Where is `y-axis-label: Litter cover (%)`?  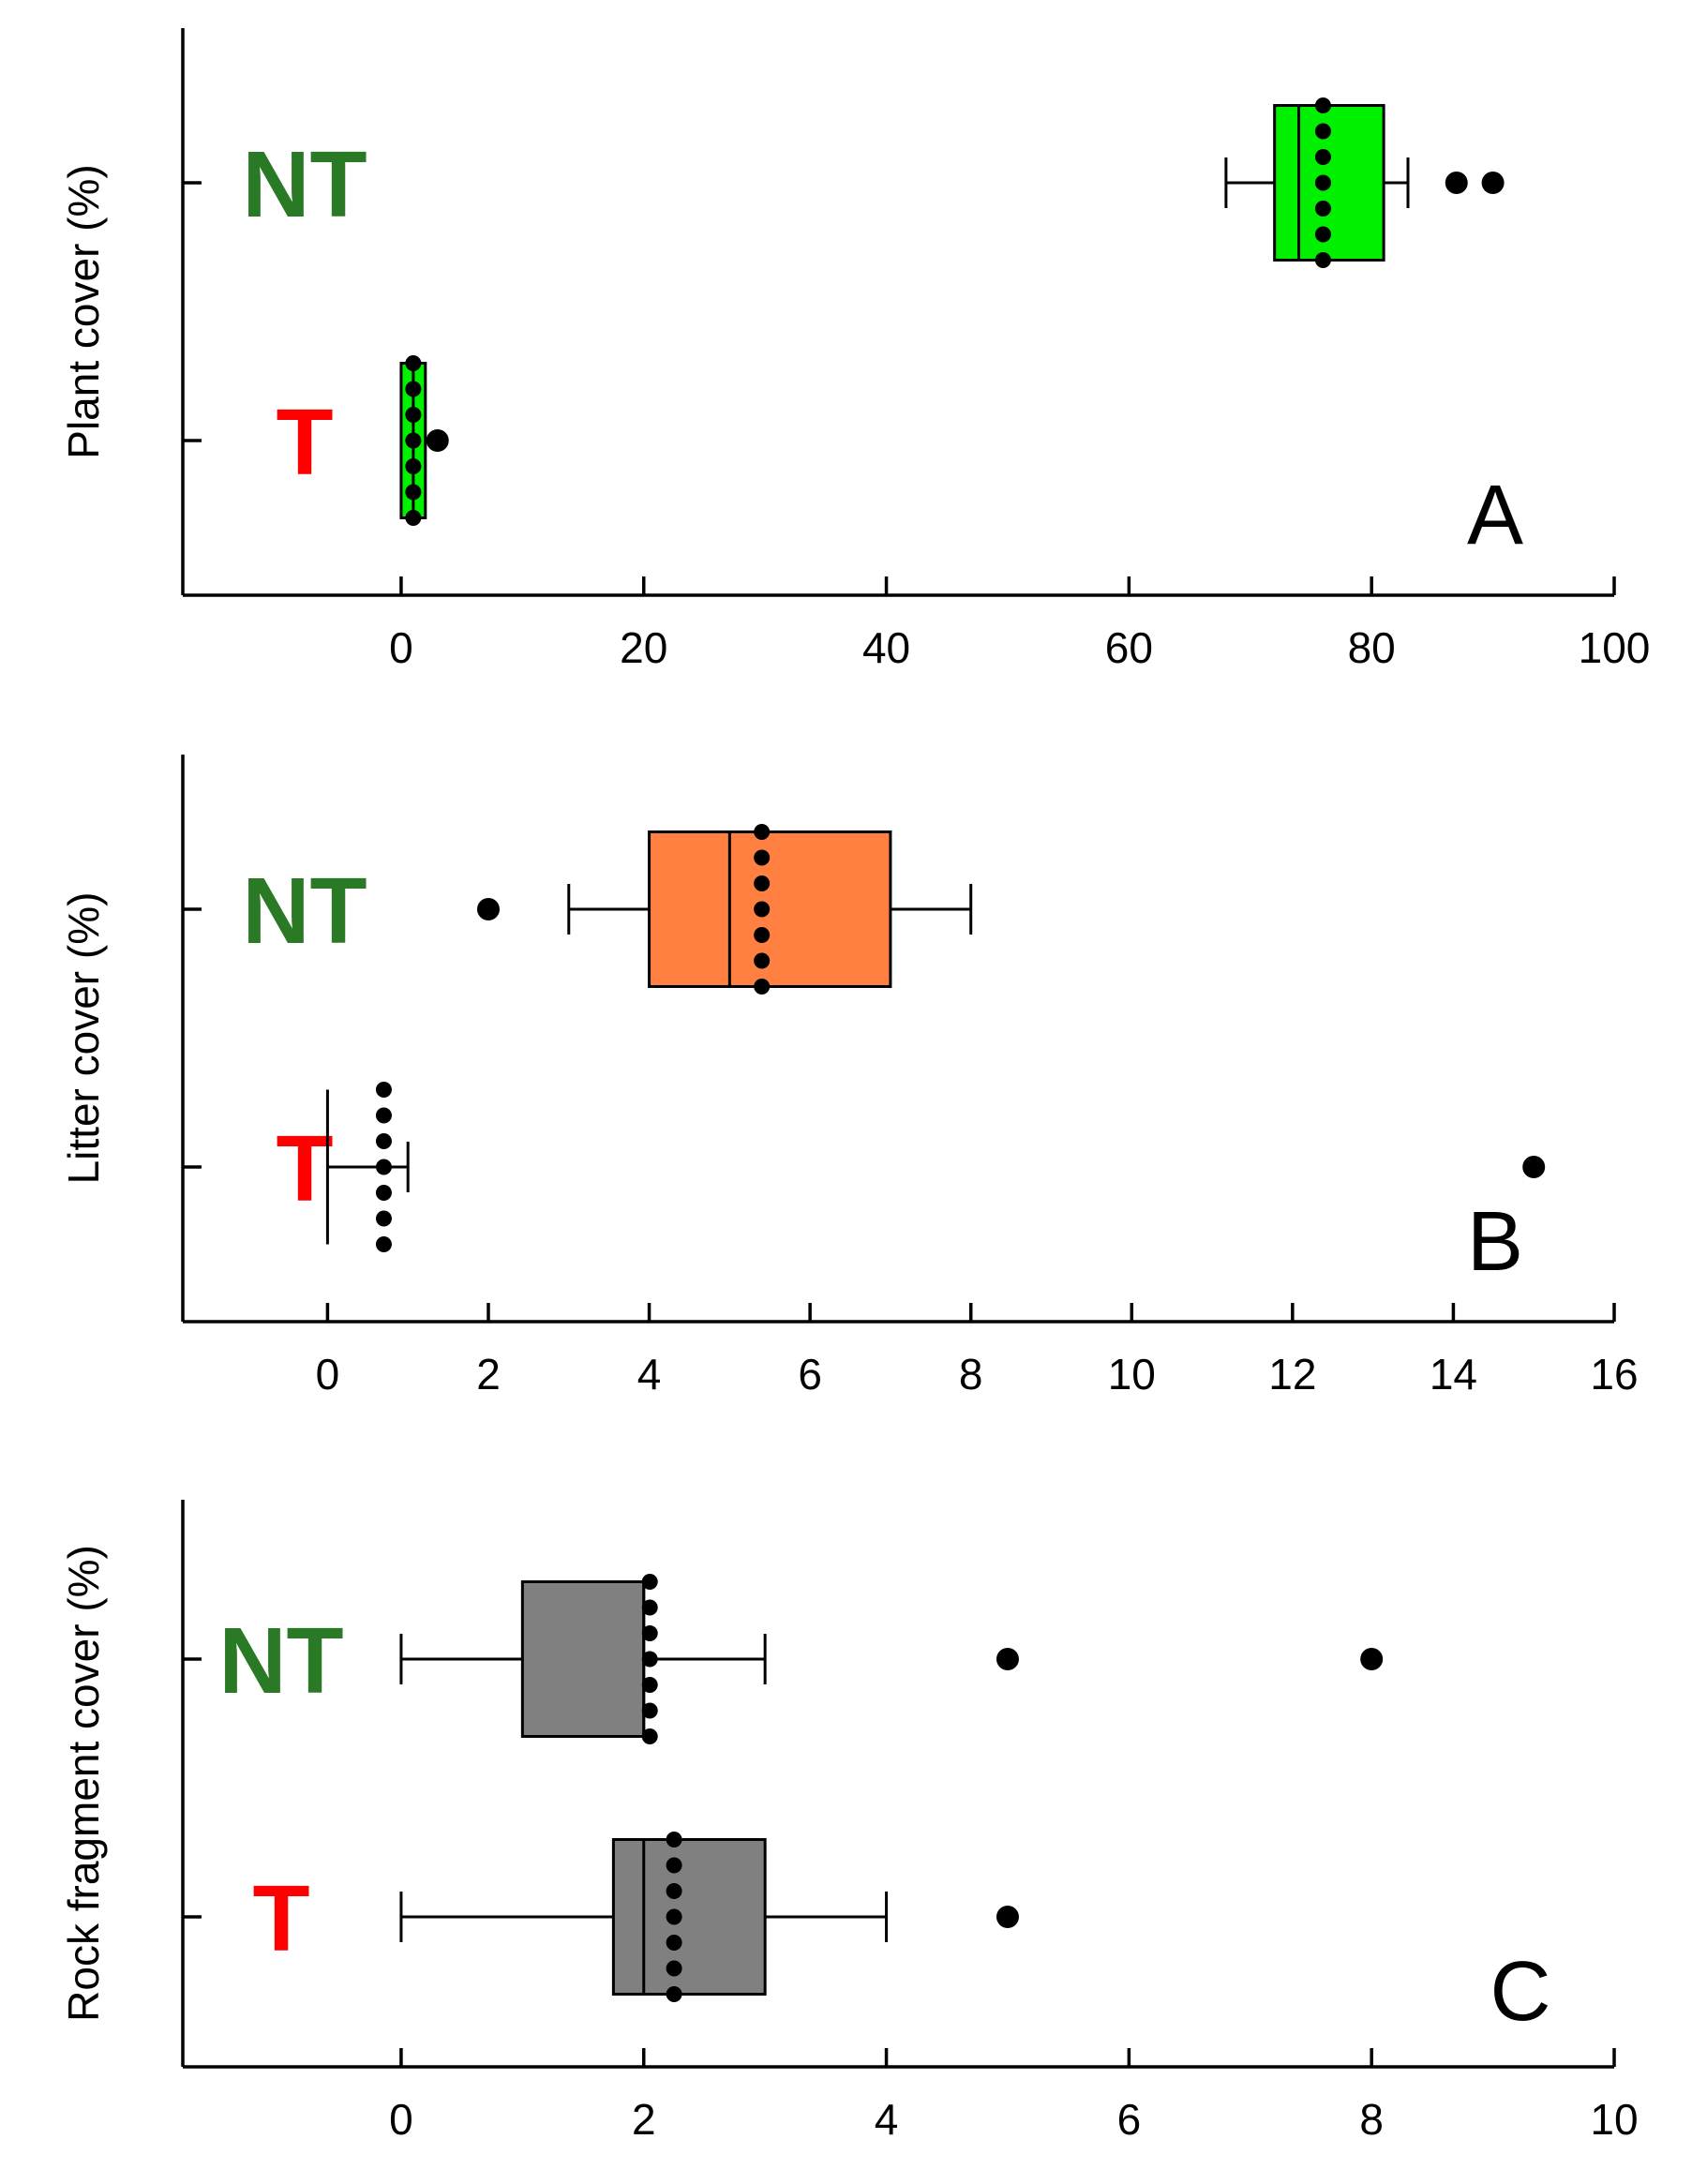 y-axis-label: Litter cover (%) is located at coordinates (83, 1038).